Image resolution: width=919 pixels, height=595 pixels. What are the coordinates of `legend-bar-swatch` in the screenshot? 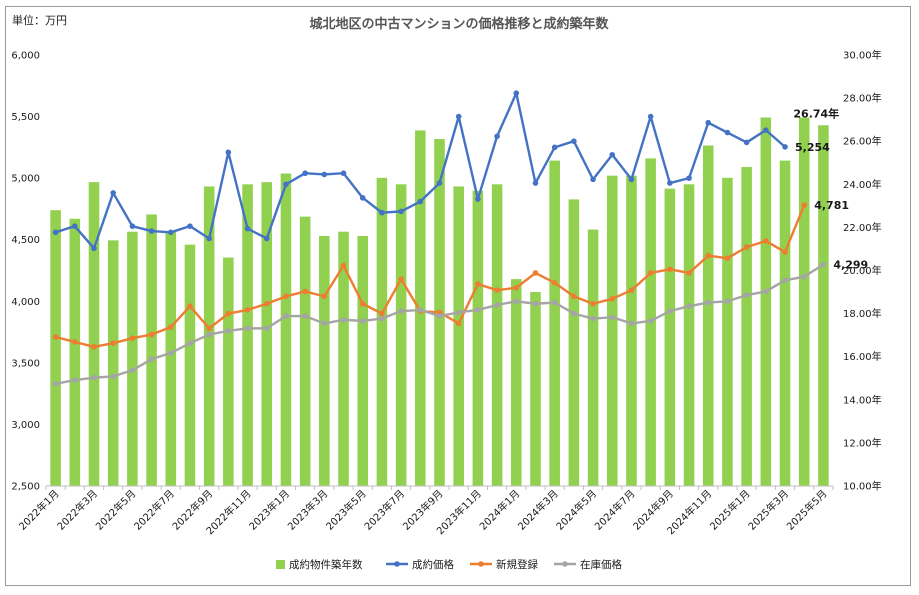 It's located at (280, 564).